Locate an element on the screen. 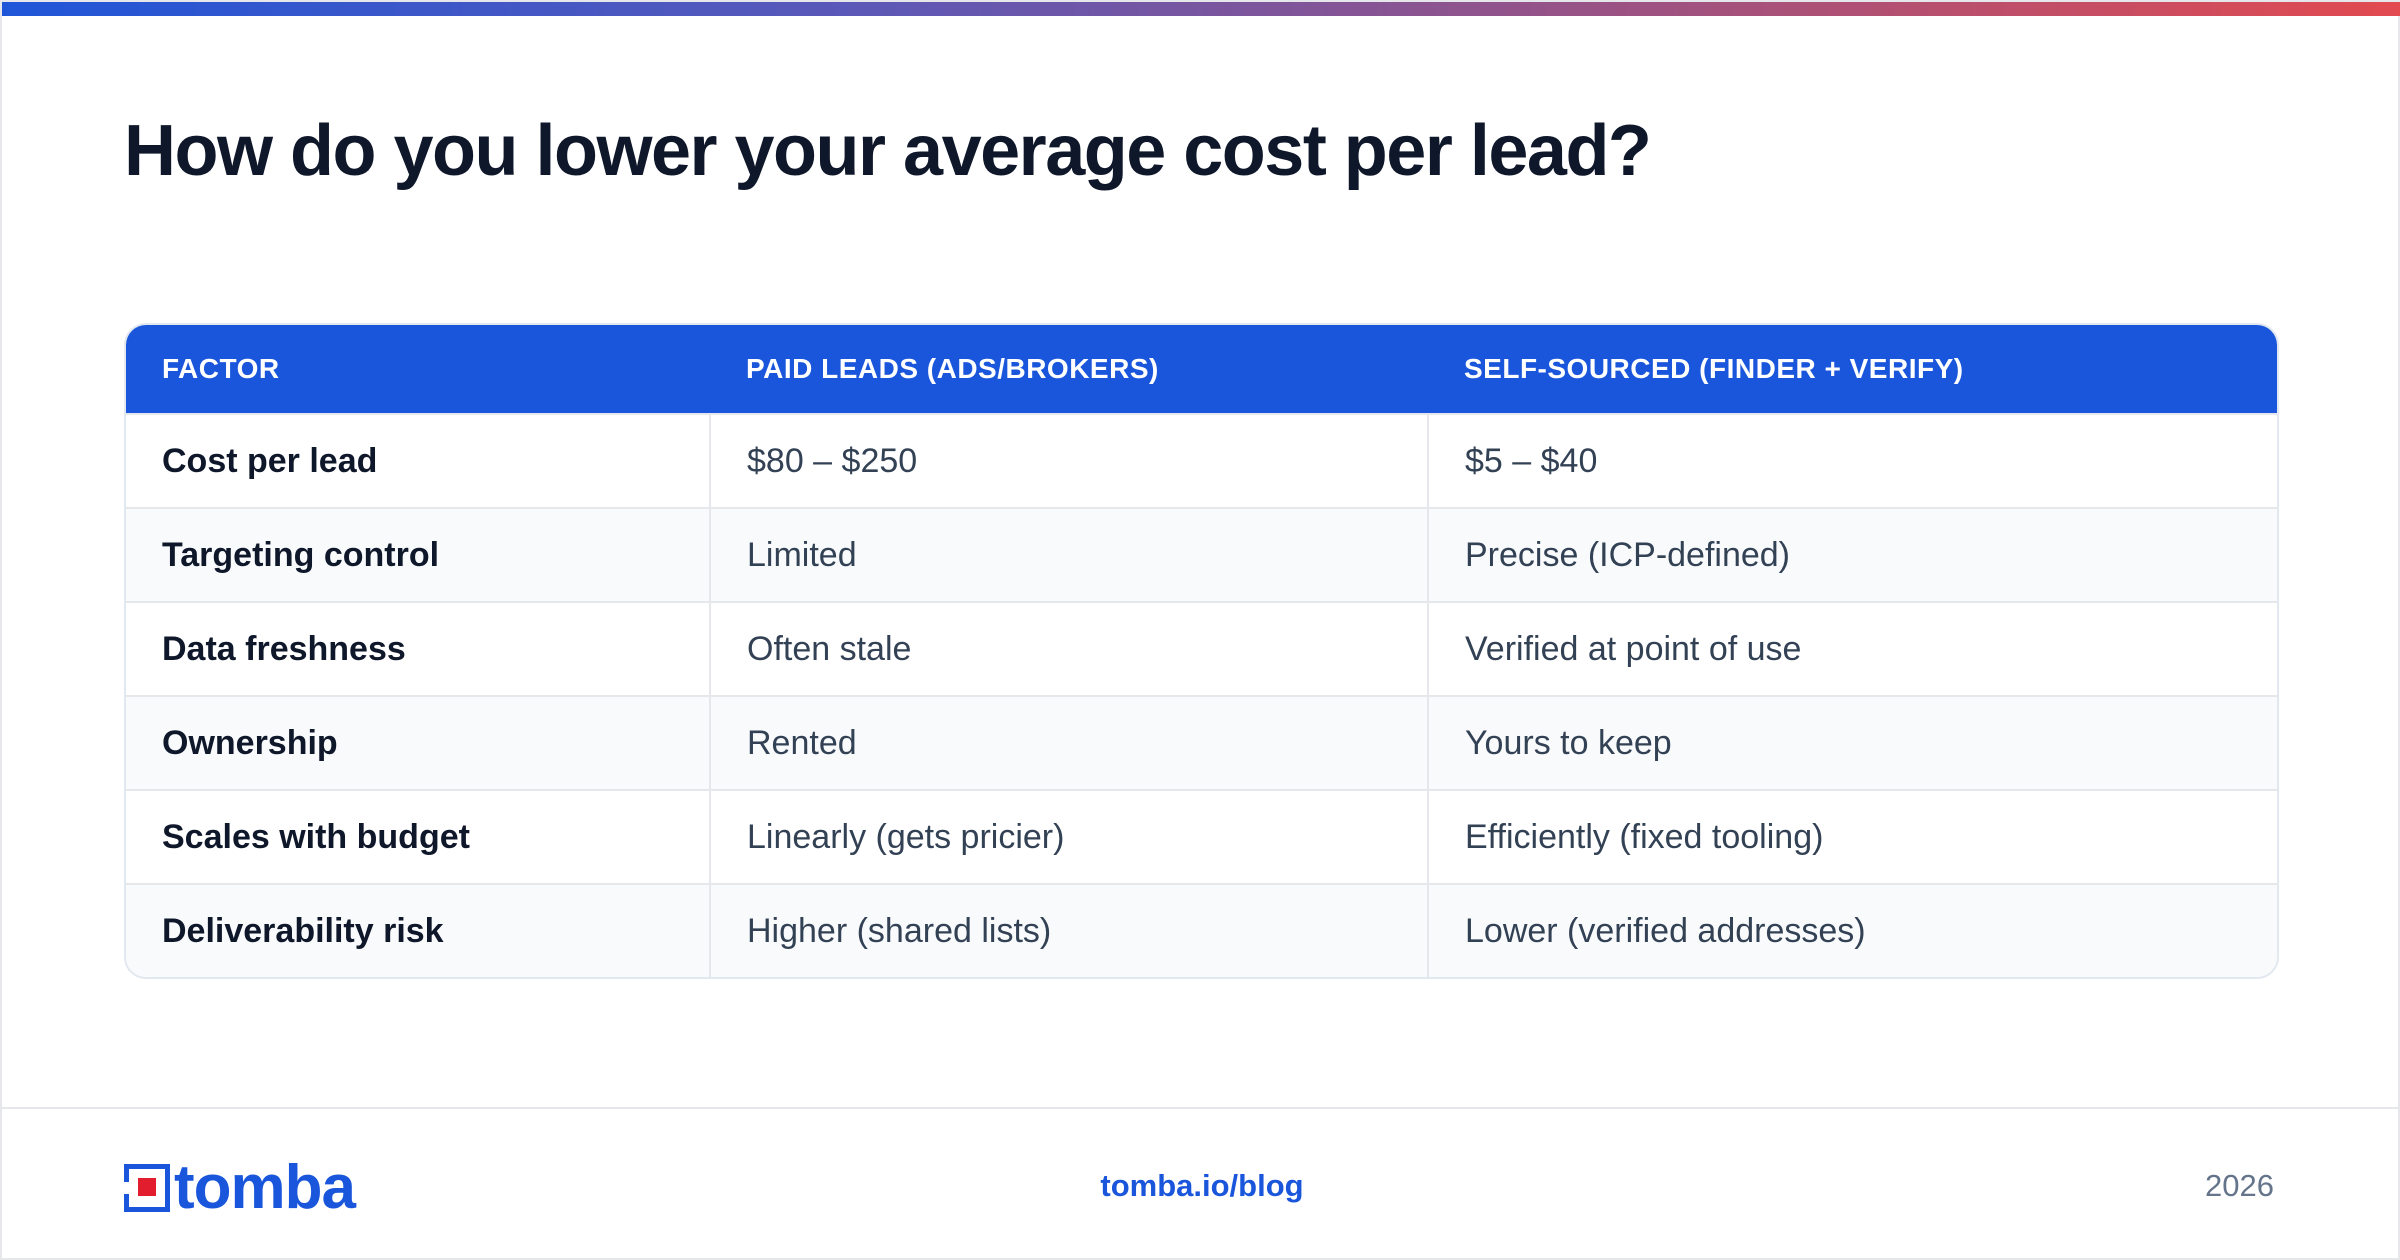 The image size is (2400, 1260). header-factor: FACTOR is located at coordinates (221, 368).